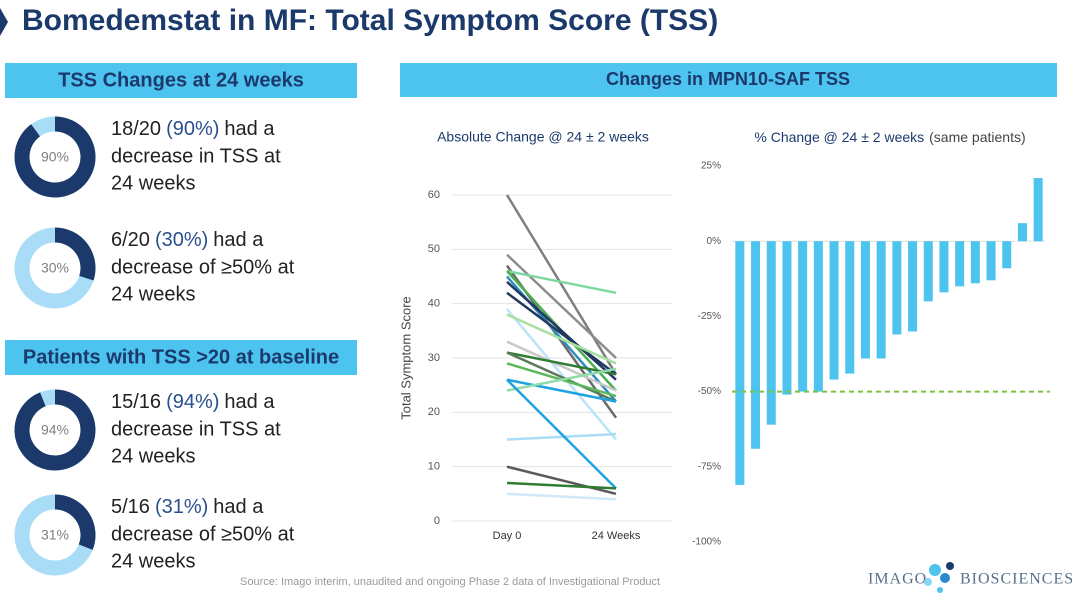  I want to click on item-count: 15/16, so click(136, 402).